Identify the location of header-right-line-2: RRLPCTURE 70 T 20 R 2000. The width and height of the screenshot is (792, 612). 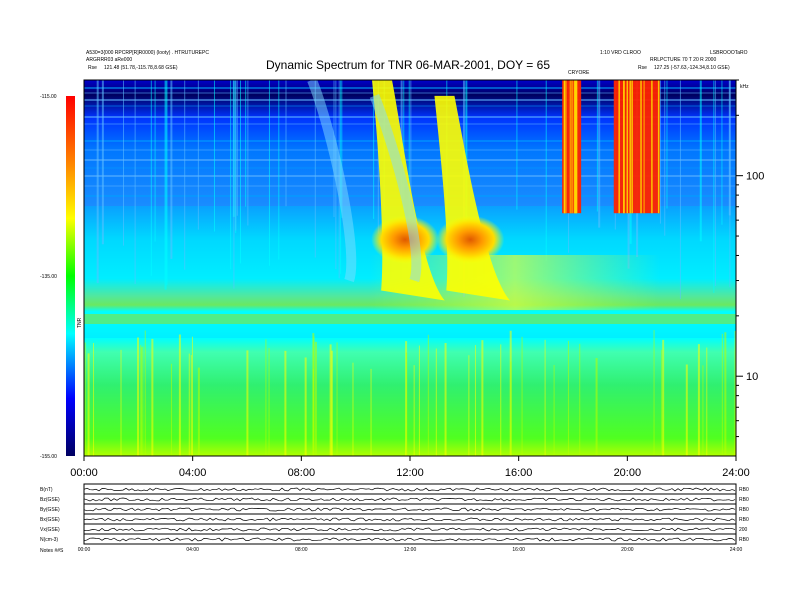
(683, 60).